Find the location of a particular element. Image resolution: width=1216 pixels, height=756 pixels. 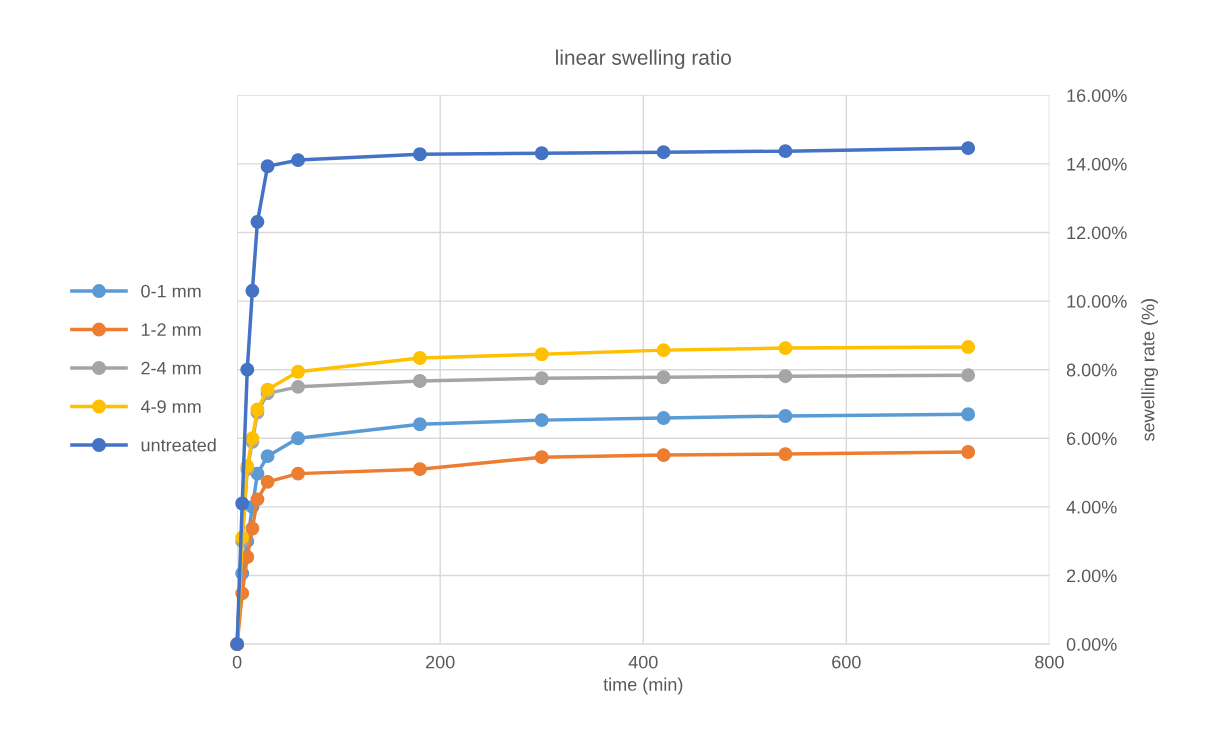

y2-tick-label: 0.00% is located at coordinates (1091, 644).